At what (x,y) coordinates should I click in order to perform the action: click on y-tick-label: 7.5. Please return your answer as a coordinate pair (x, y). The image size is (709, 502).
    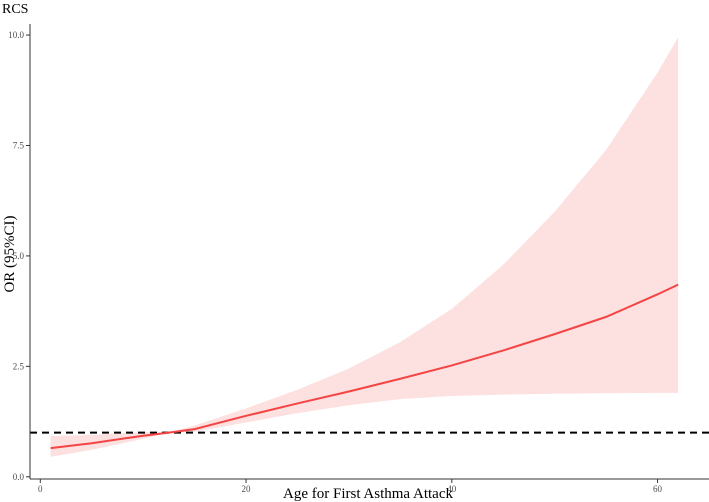
    Looking at the image, I should click on (19, 145).